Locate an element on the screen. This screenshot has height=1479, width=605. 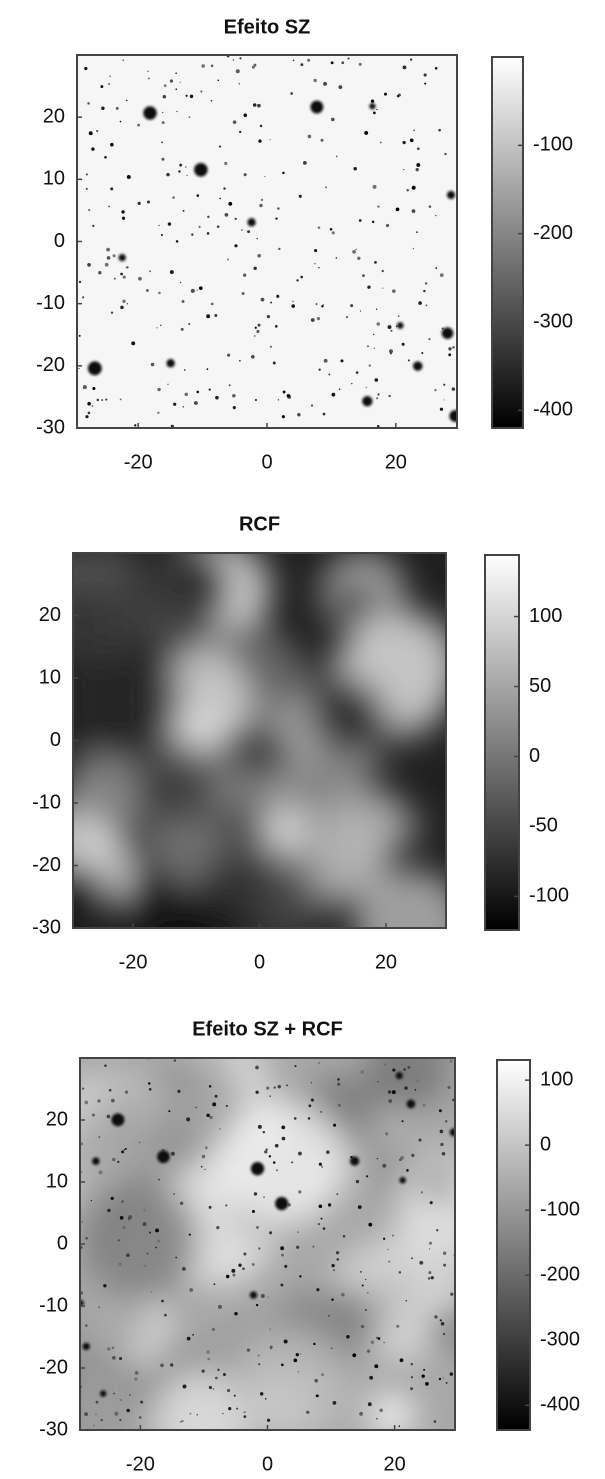
heatmap-cluster is located at coordinates (372, 106).